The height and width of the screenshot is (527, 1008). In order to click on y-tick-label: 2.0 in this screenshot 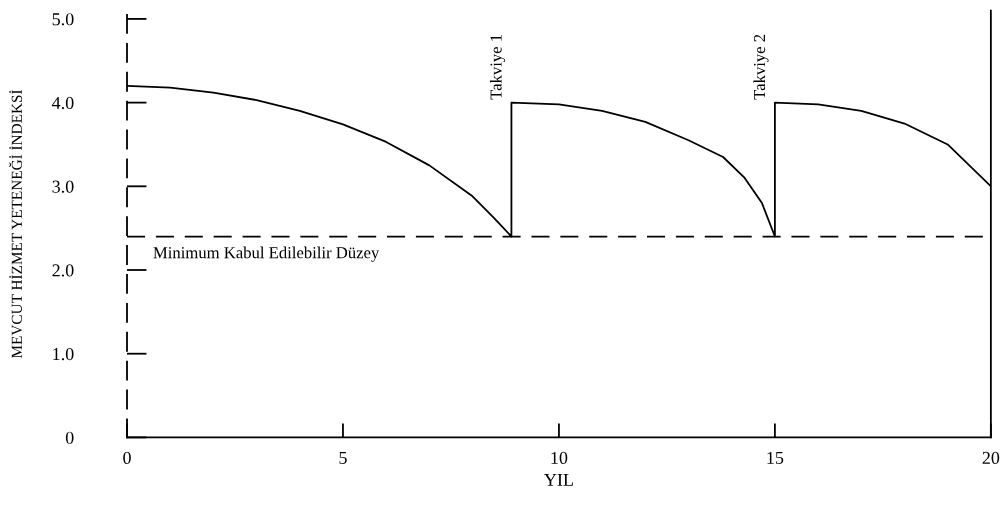, I will do `click(63, 270)`.